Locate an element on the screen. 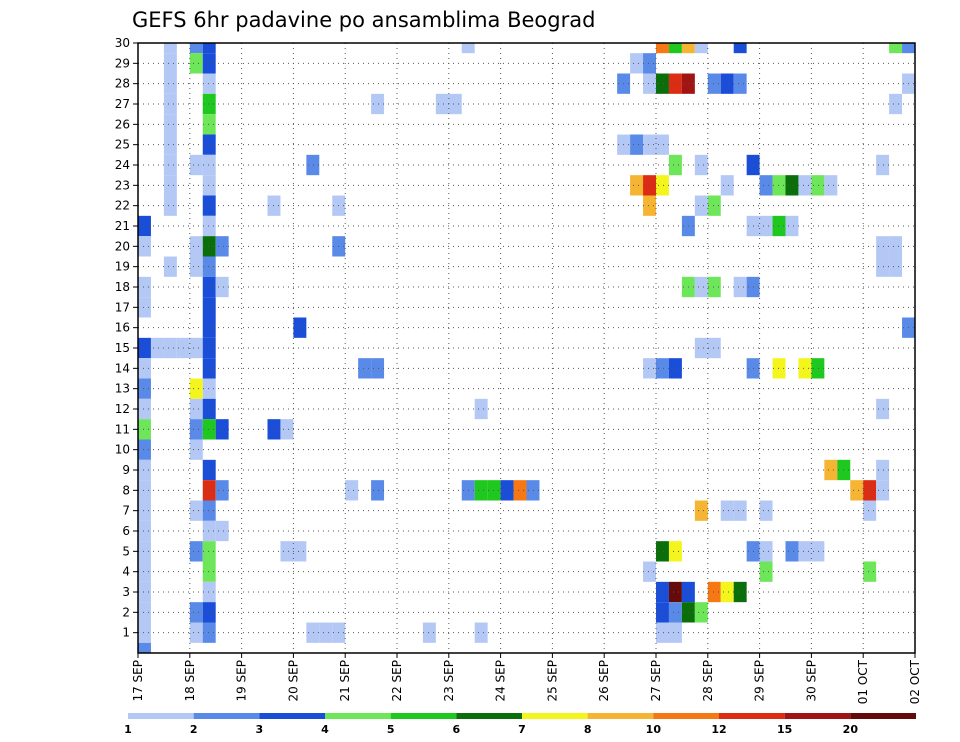  x-tick-label: 19 SEP is located at coordinates (242, 681).